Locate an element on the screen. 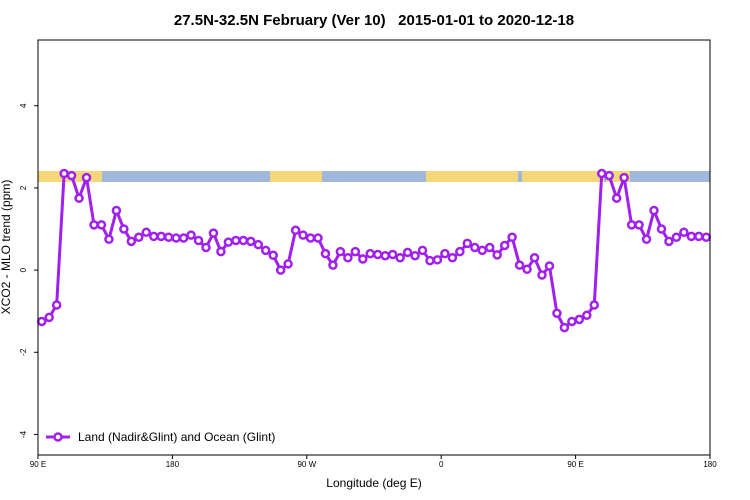 The width and height of the screenshot is (750, 500). y-tick-label: 2 is located at coordinates (23, 187).